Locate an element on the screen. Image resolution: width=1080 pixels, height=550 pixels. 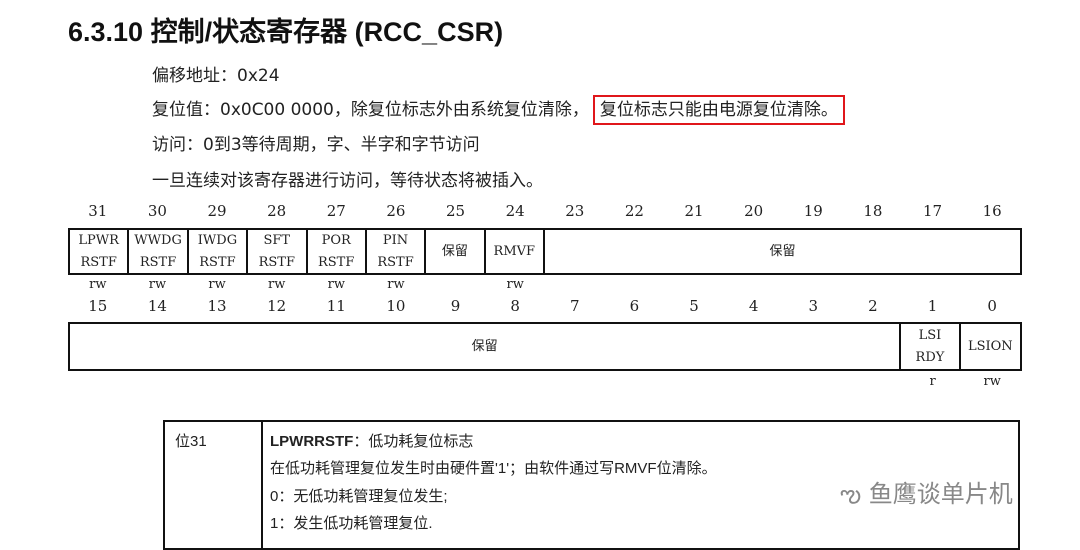
watermark: ఌ 鱼鹰谈单片机 is located at coordinates (926, 494).